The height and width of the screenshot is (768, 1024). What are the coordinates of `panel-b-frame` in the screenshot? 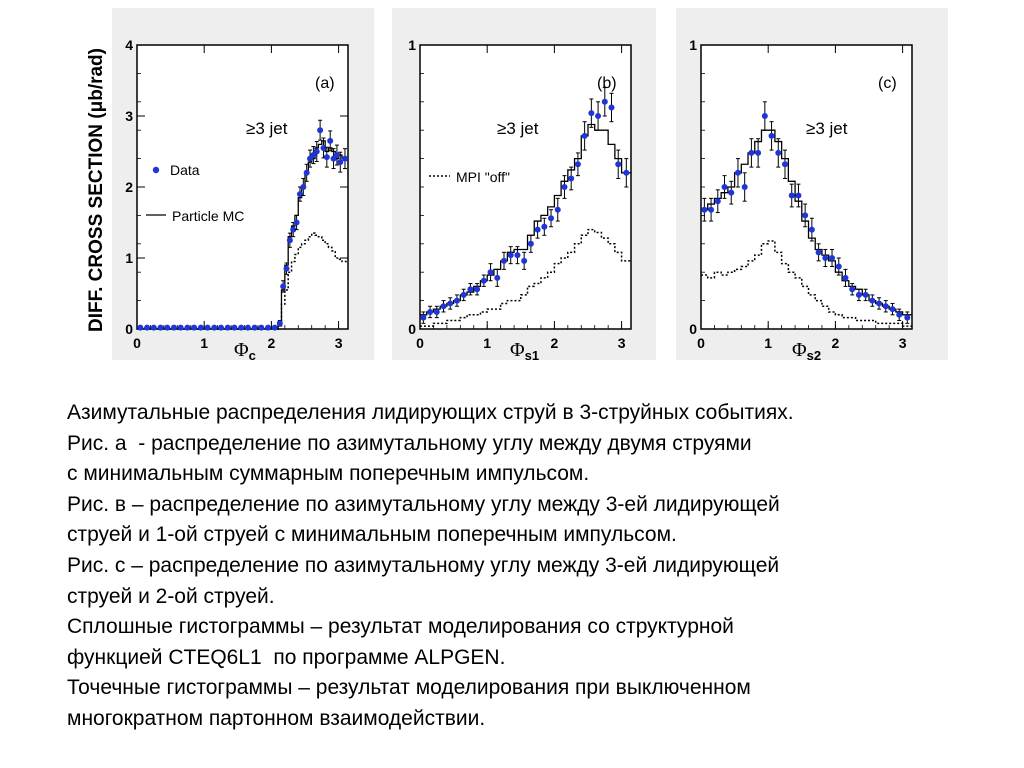 It's located at (525, 187).